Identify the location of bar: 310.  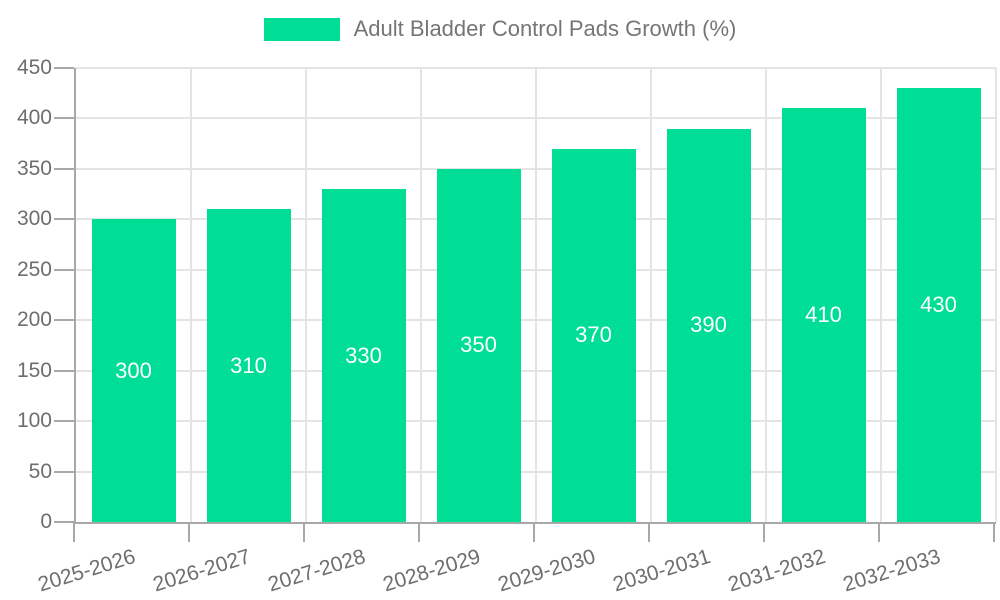
(248, 365).